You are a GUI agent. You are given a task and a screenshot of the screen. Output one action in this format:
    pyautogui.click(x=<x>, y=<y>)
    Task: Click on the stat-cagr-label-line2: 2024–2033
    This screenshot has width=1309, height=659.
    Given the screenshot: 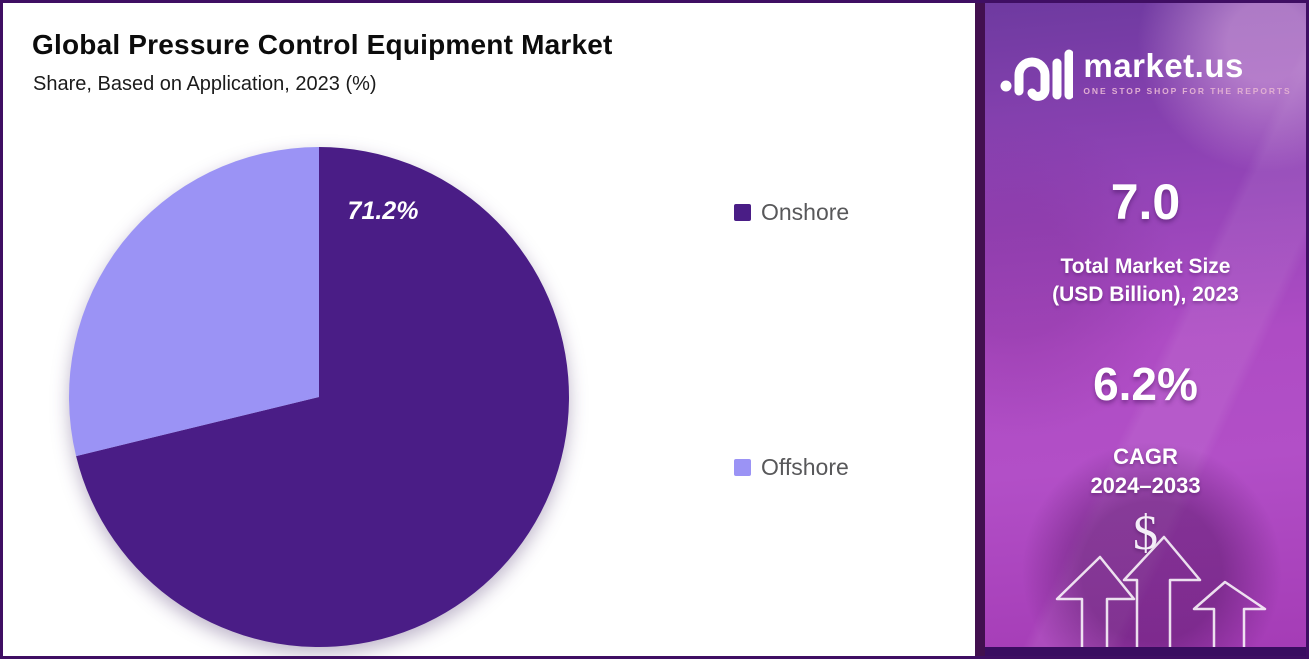 What is the action you would take?
    pyautogui.click(x=1145, y=485)
    